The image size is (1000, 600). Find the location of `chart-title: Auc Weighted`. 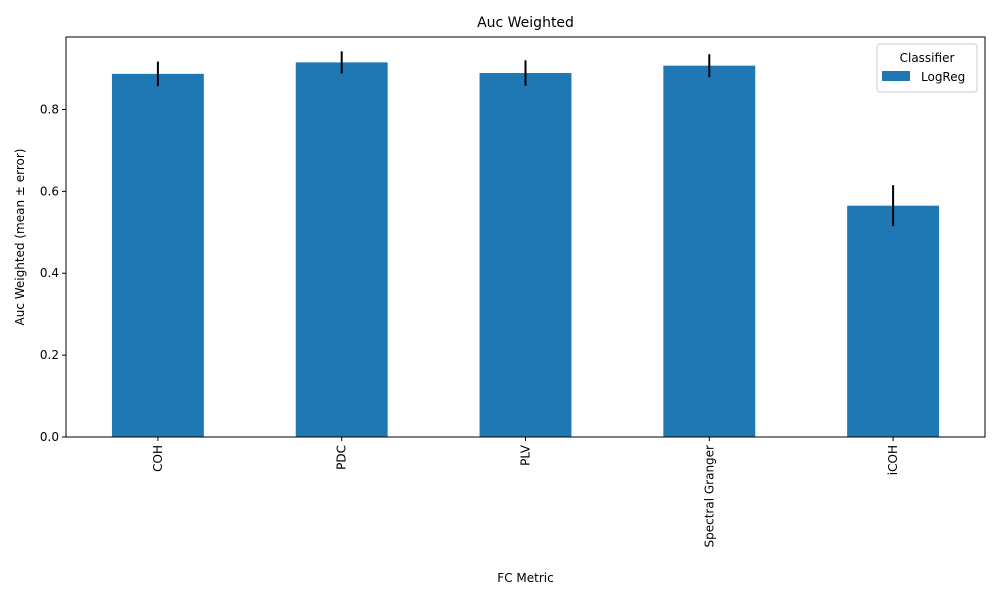

chart-title: Auc Weighted is located at coordinates (525, 23).